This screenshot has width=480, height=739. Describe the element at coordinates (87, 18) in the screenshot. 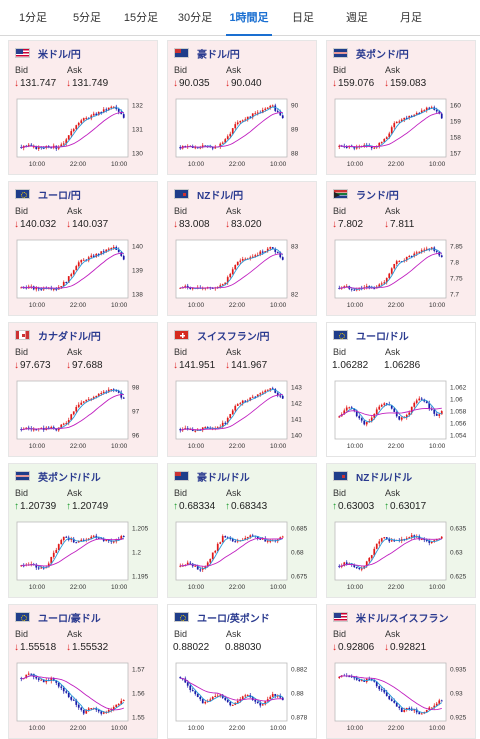

I see `tab-1: 5分足` at that location.